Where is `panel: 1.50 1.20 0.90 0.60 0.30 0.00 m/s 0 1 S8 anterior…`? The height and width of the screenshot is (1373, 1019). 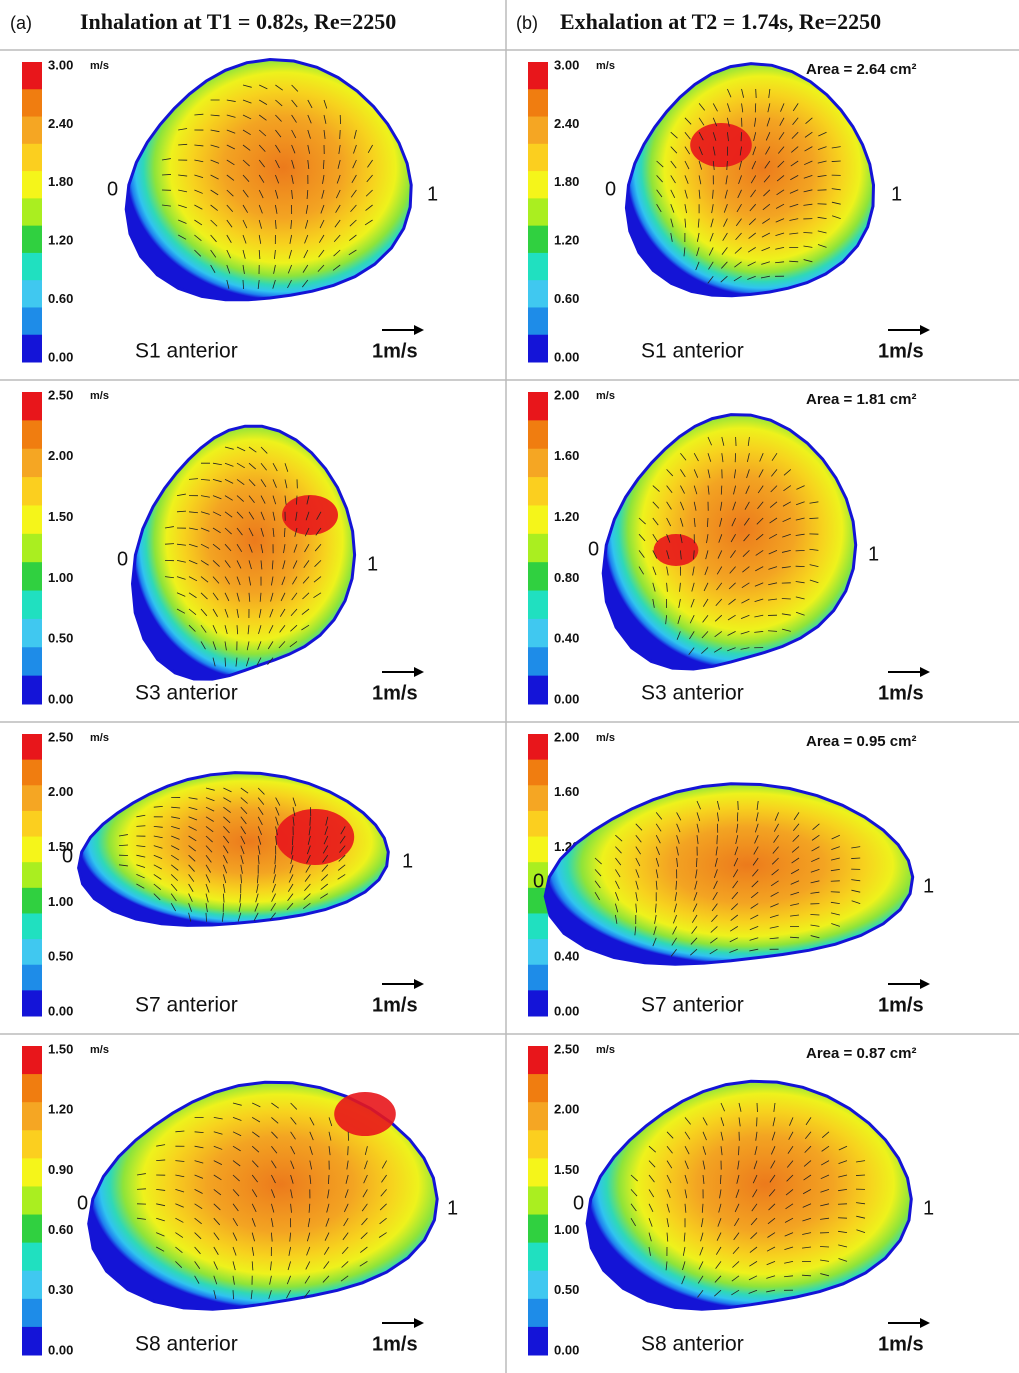 panel: 1.50 1.20 0.90 0.60 0.30 0.00 m/s 0 1 S8 anterior… is located at coordinates (240, 1199).